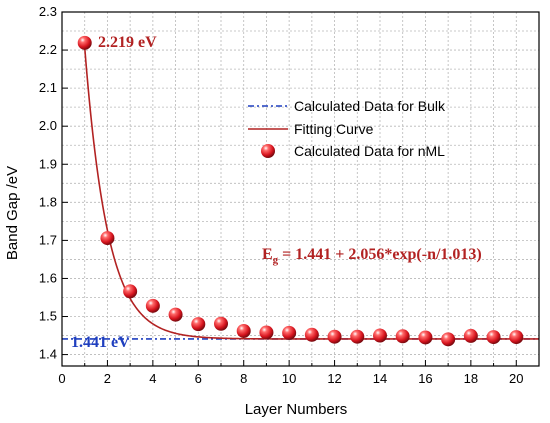  I want to click on equation-sub: g, so click(276, 260).